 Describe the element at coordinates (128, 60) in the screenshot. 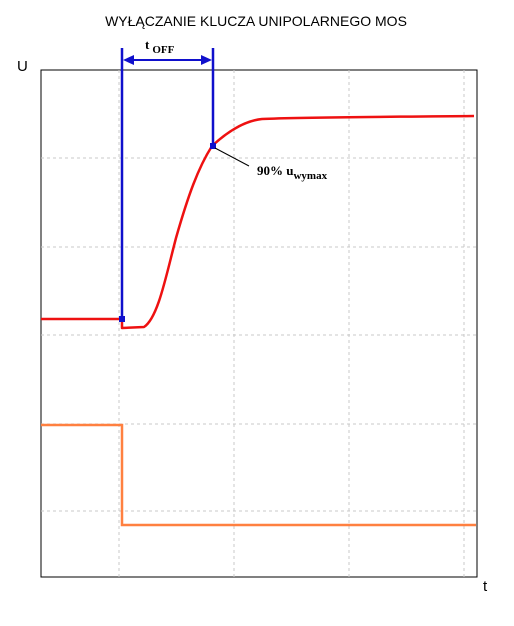

I see `t-off-left-arrowhead` at that location.